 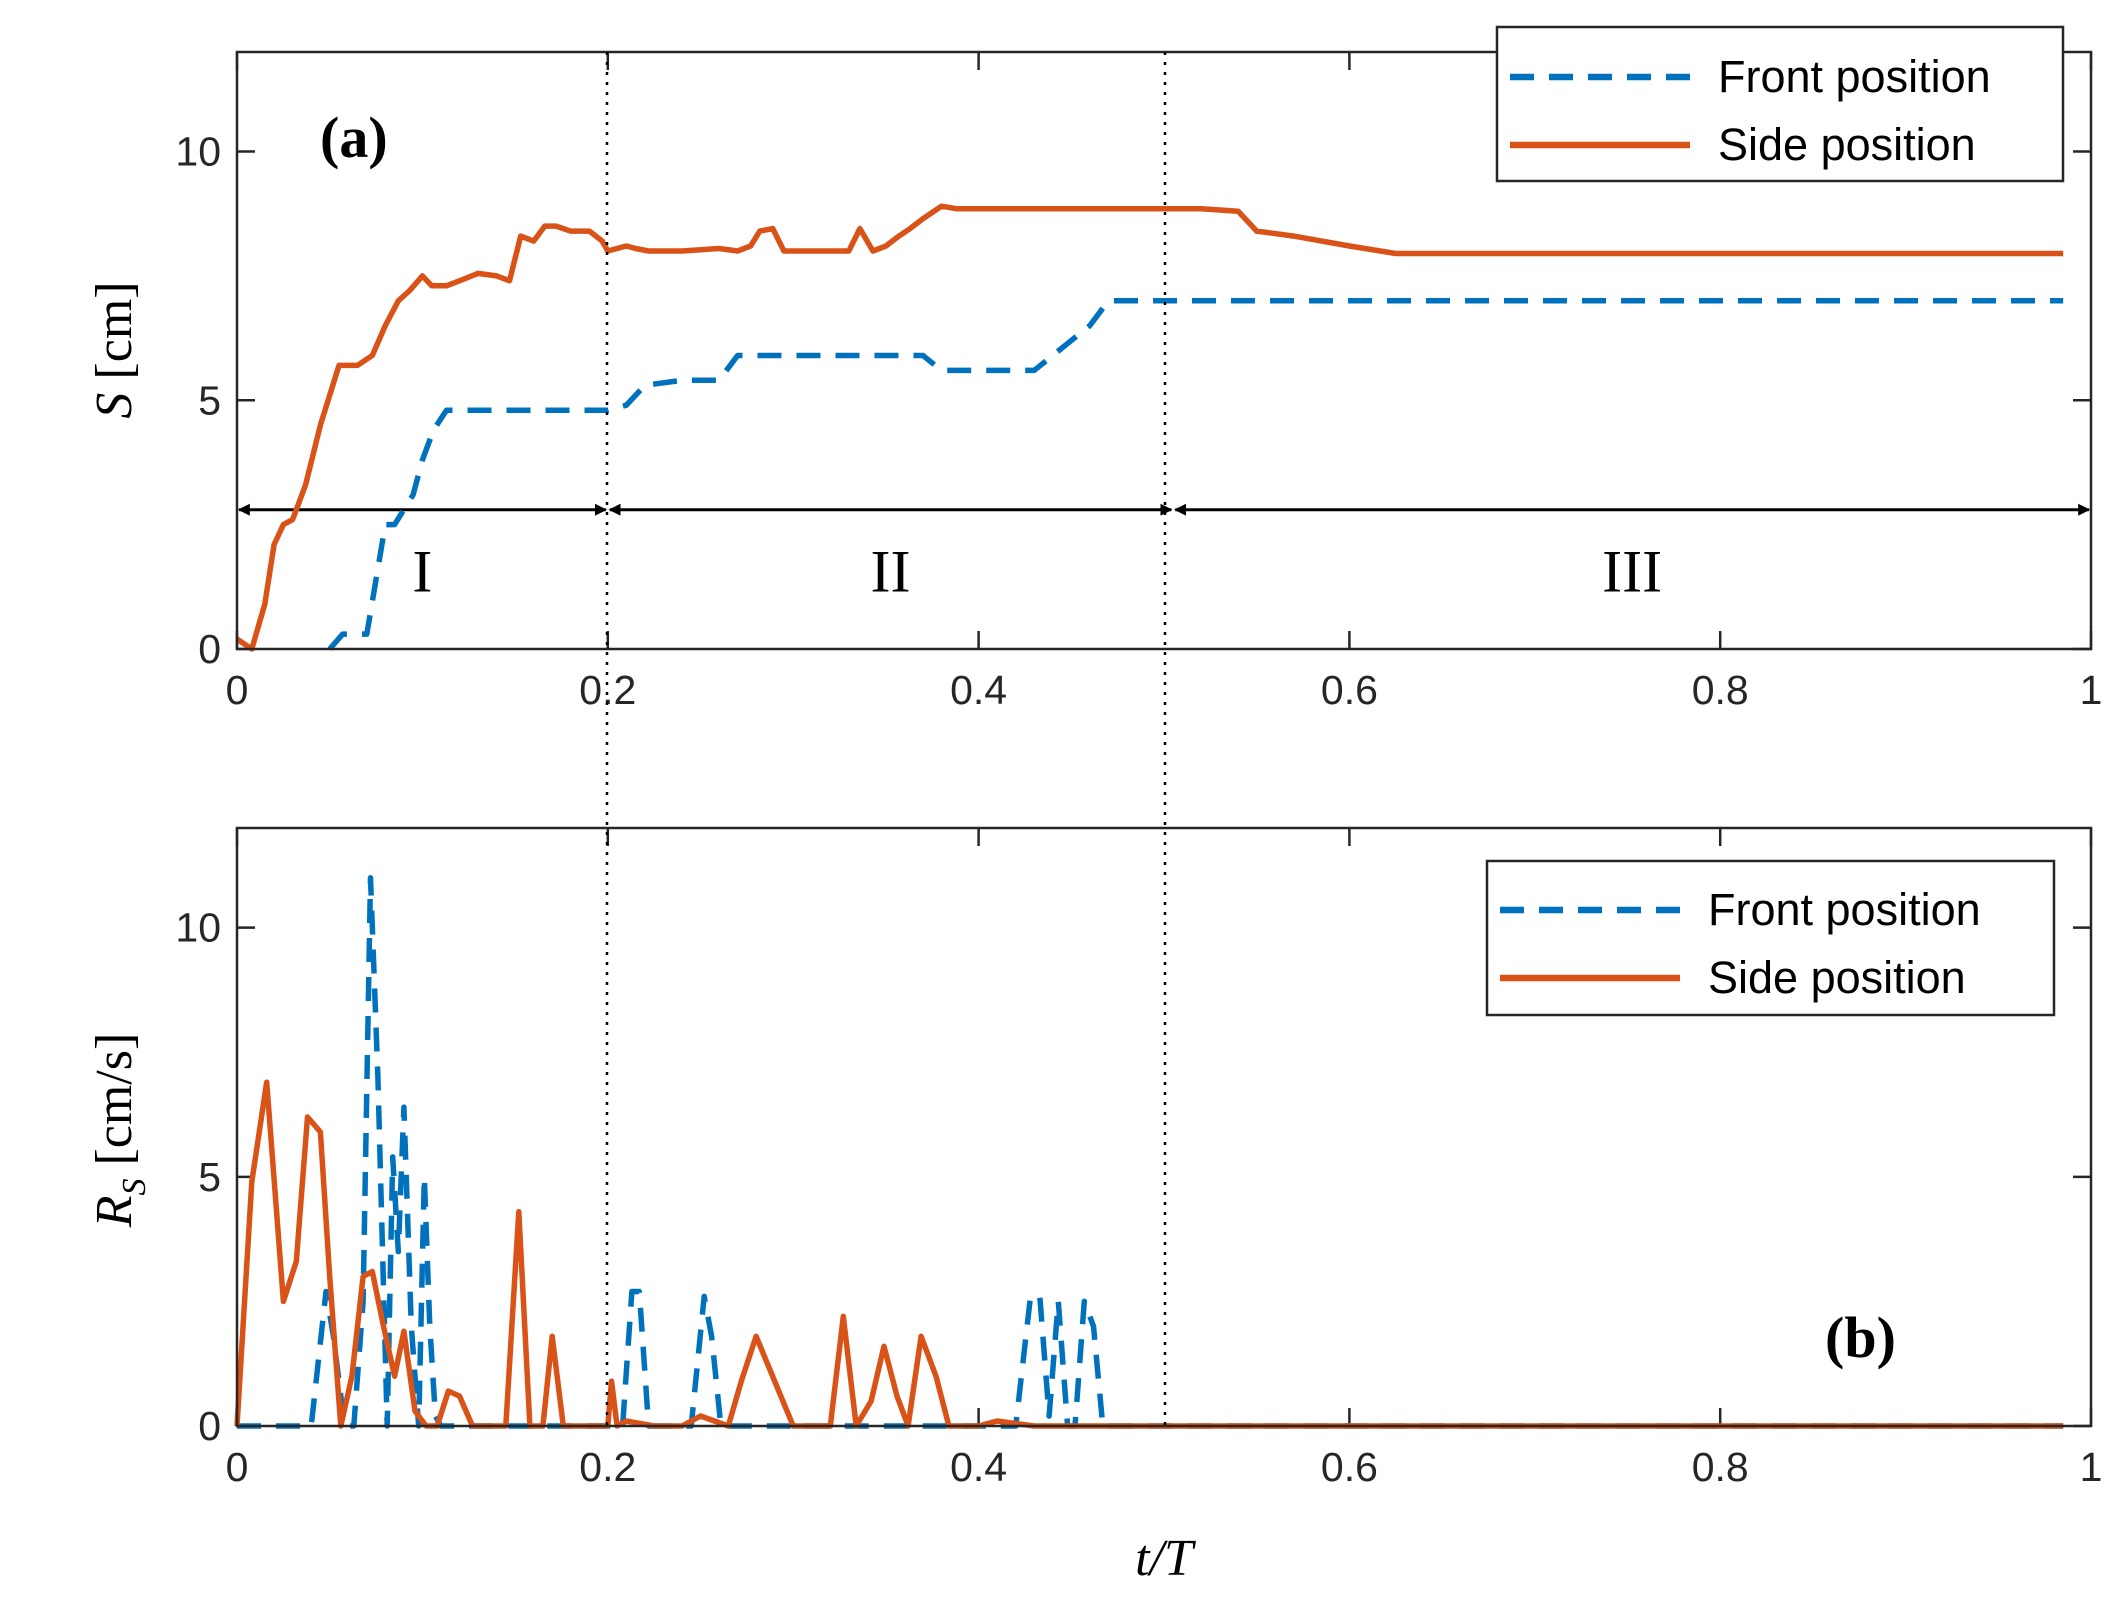 I want to click on panel-b-legend: Front position Side position, so click(x=1770, y=938).